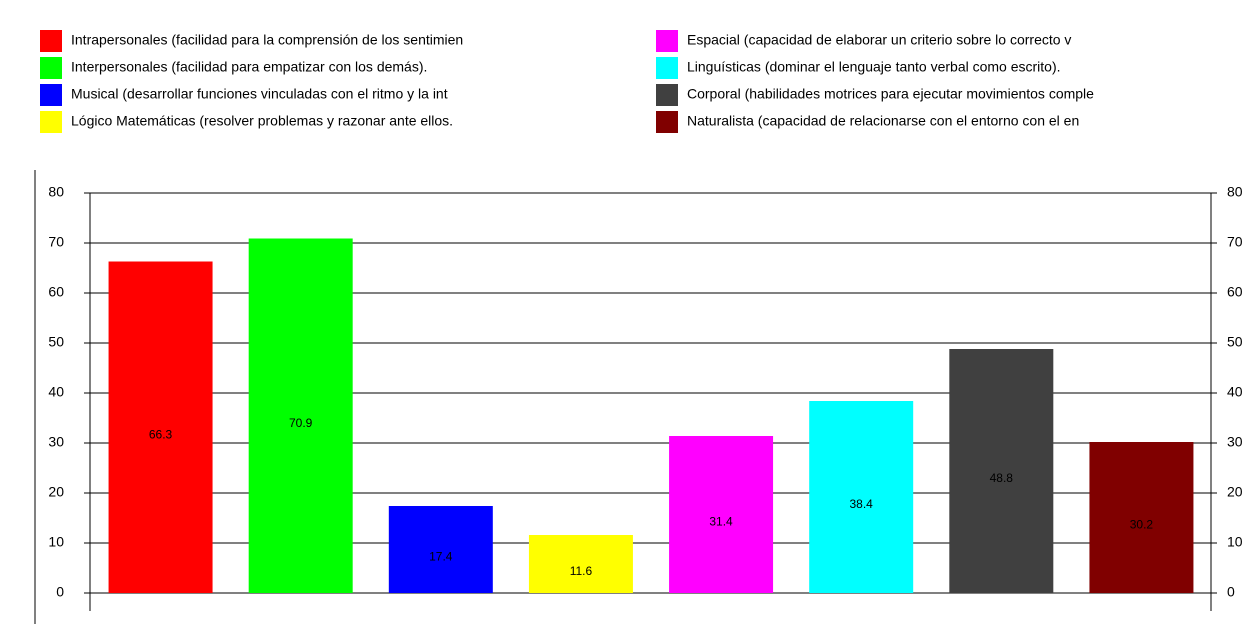  Describe the element at coordinates (862, 504) in the screenshot. I see `data-label: 38.4` at that location.